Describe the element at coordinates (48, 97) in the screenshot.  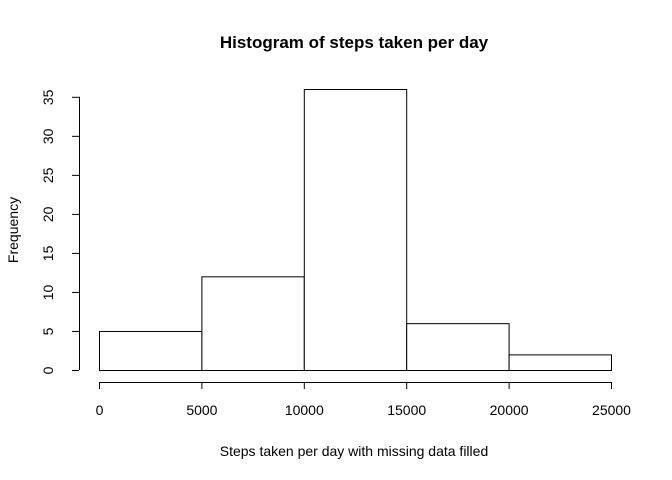
I see `y-tick-label-7: 35` at that location.